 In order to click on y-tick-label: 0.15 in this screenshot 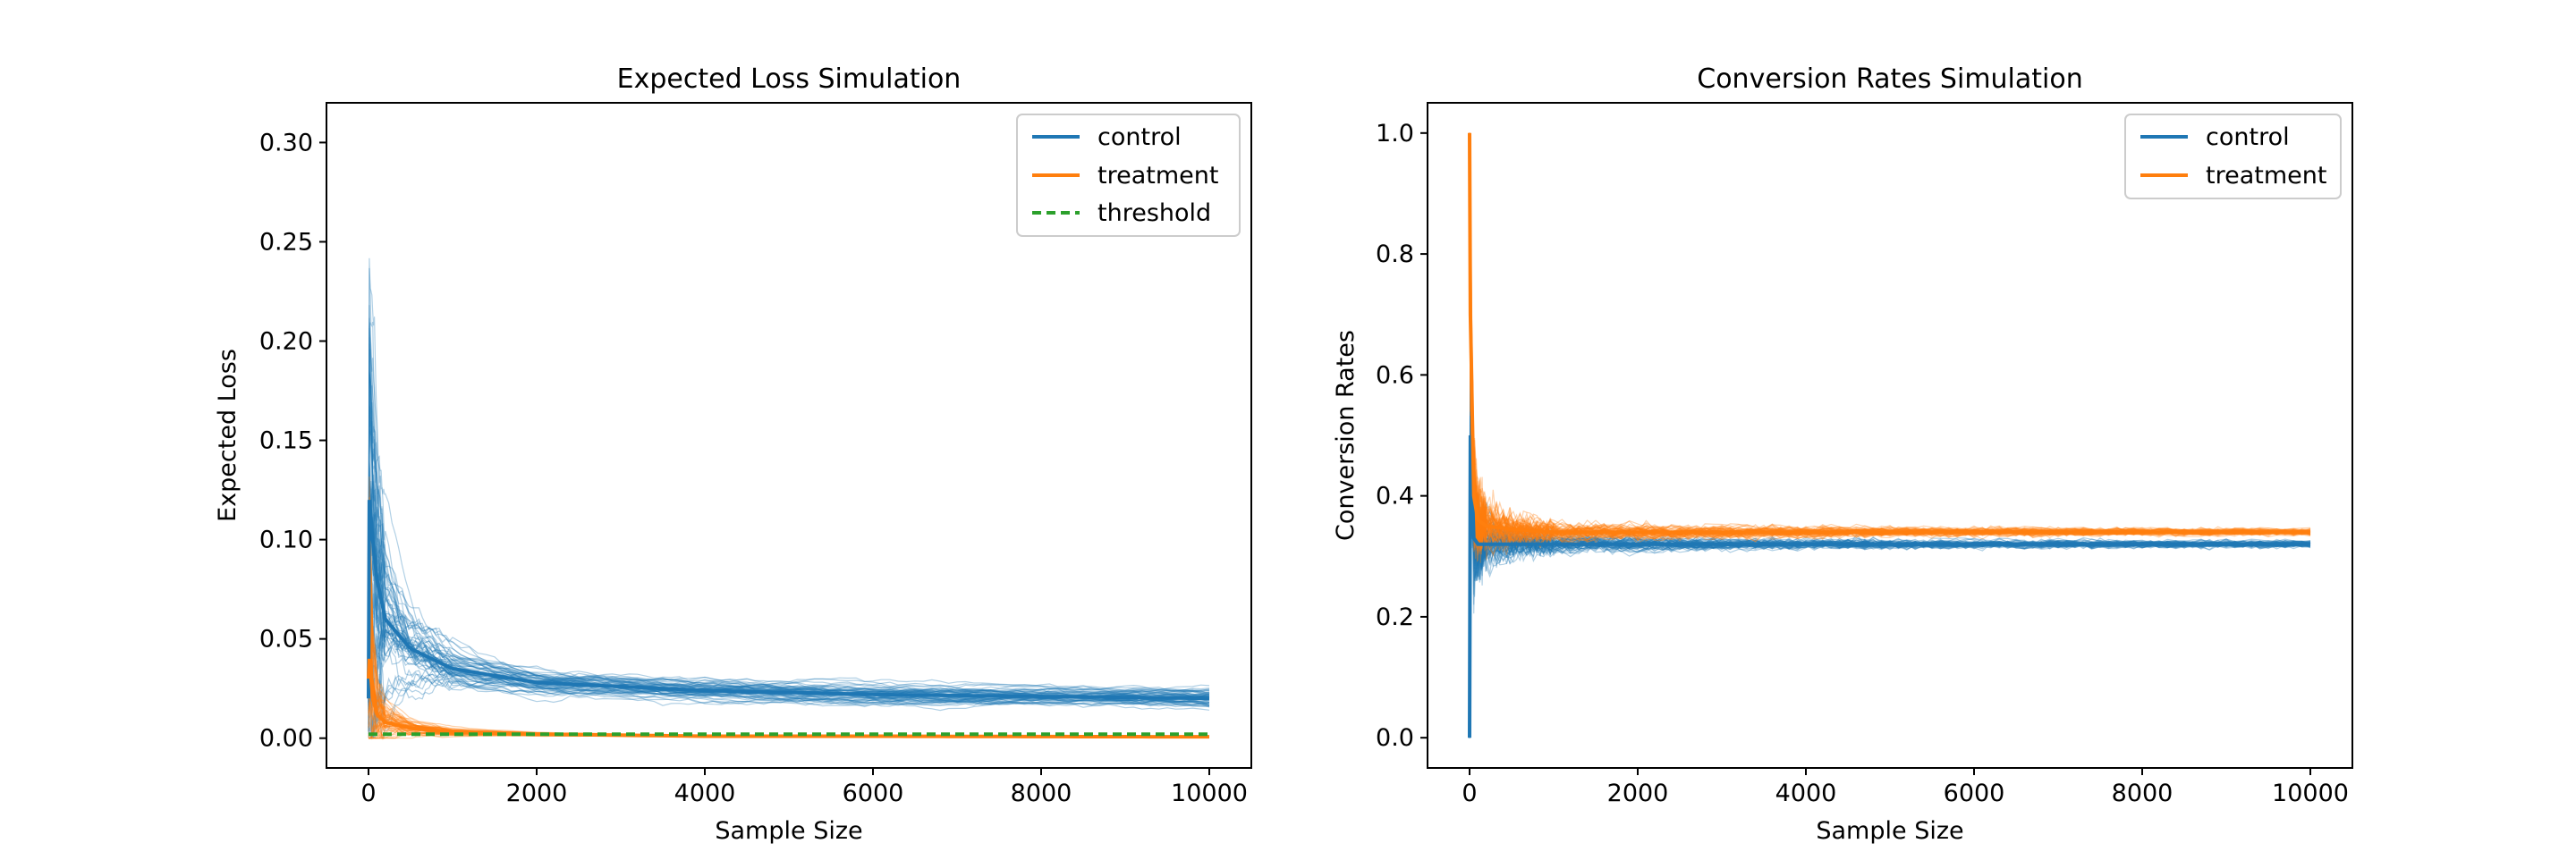, I will do `click(286, 441)`.